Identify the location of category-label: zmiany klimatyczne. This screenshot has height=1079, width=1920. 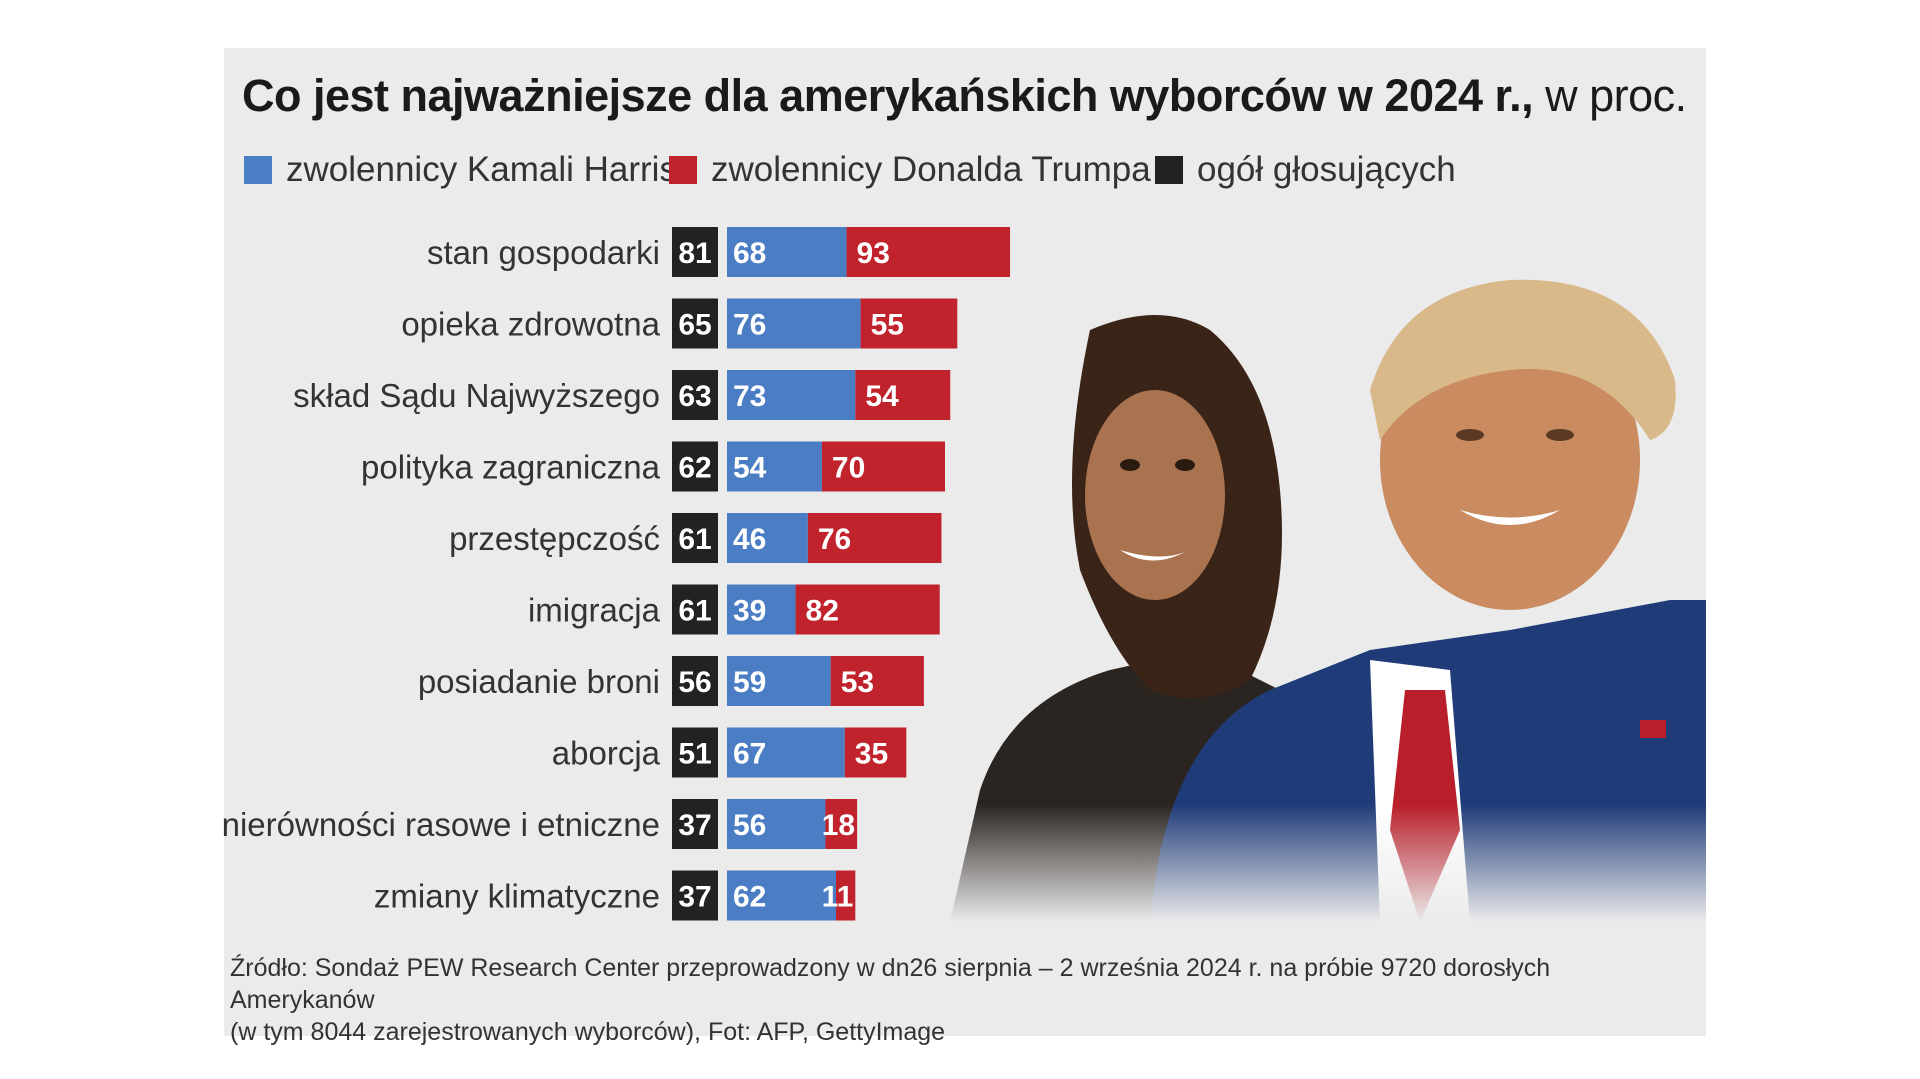
(517, 896).